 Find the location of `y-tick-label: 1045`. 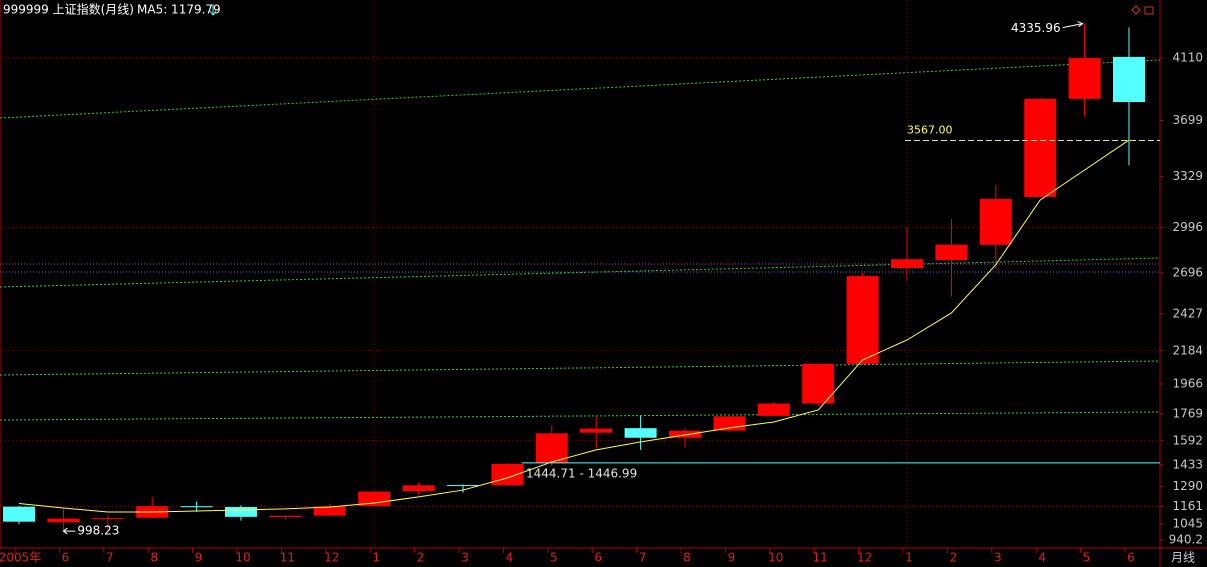

y-tick-label: 1045 is located at coordinates (1187, 523).